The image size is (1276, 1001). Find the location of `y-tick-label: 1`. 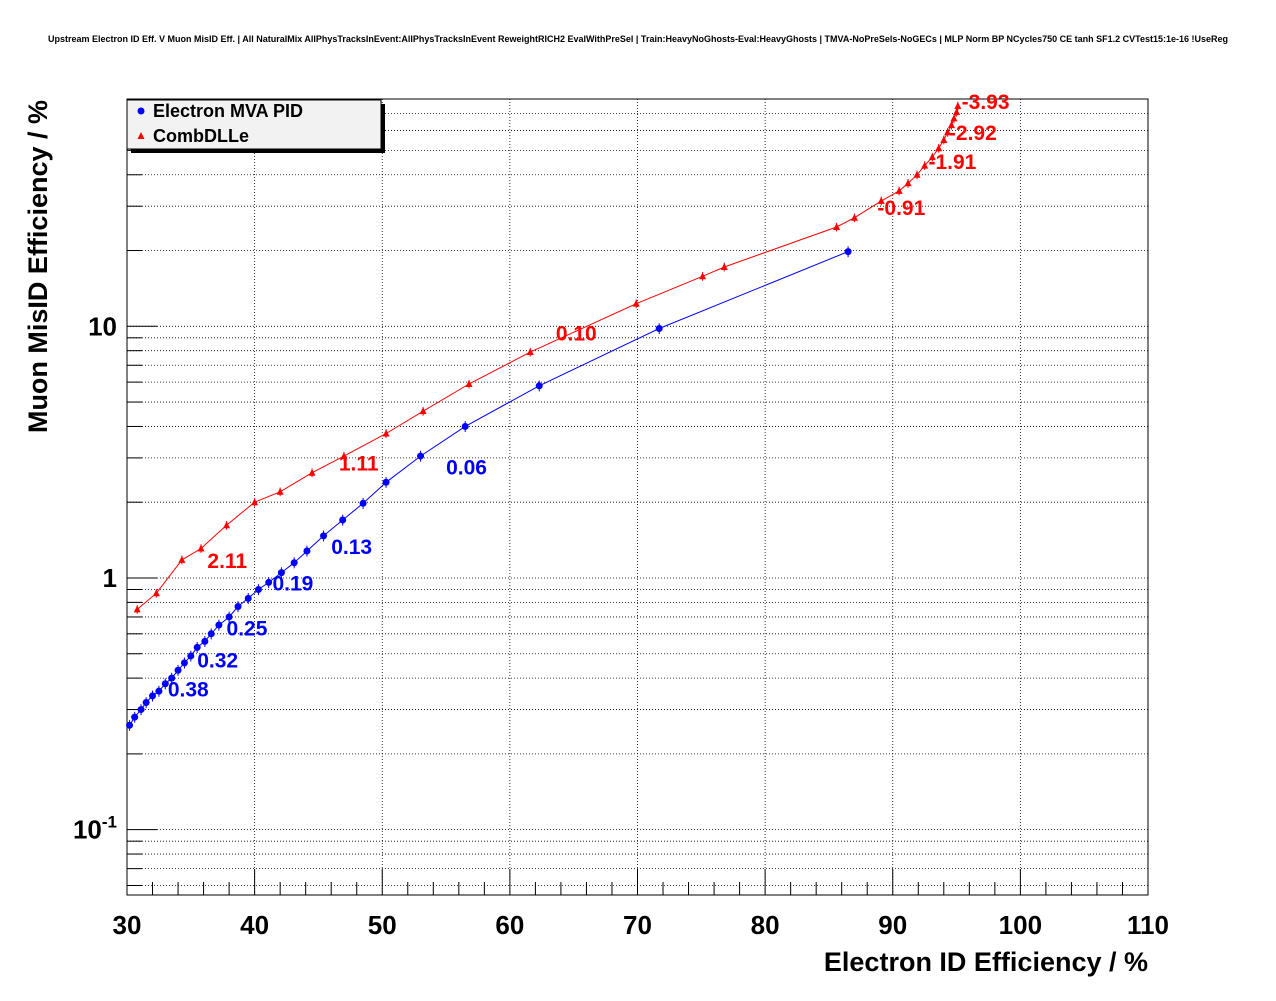

y-tick-label: 1 is located at coordinates (110, 578).